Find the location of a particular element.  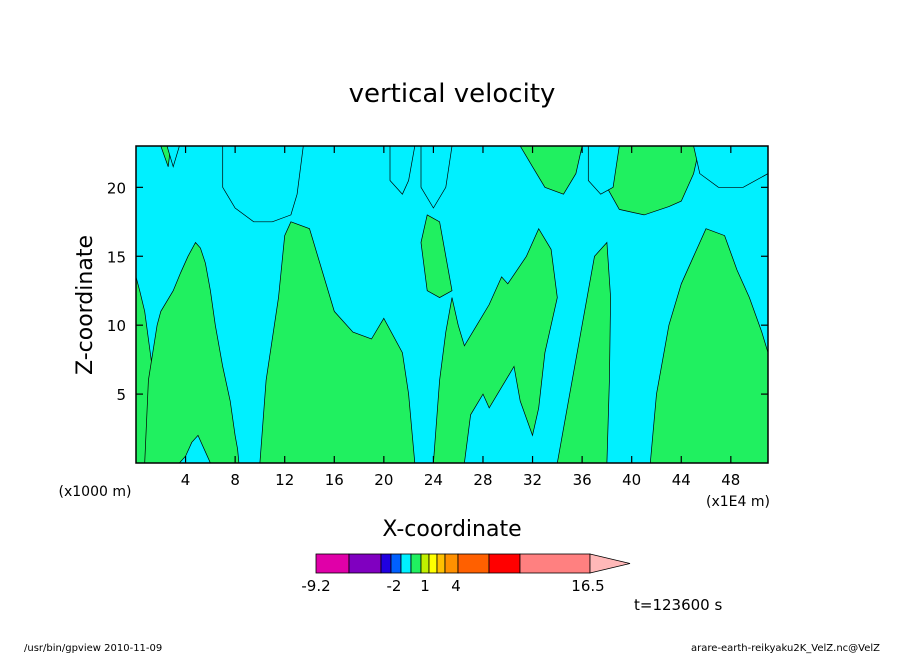

time-label: t=123600 s is located at coordinates (678, 605).